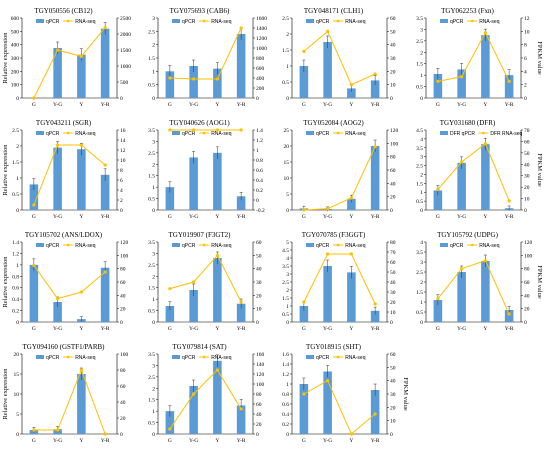 This screenshot has height=450, width=550. Describe the element at coordinates (393, 263) in the screenshot. I see `right-tick-label: 60` at that location.